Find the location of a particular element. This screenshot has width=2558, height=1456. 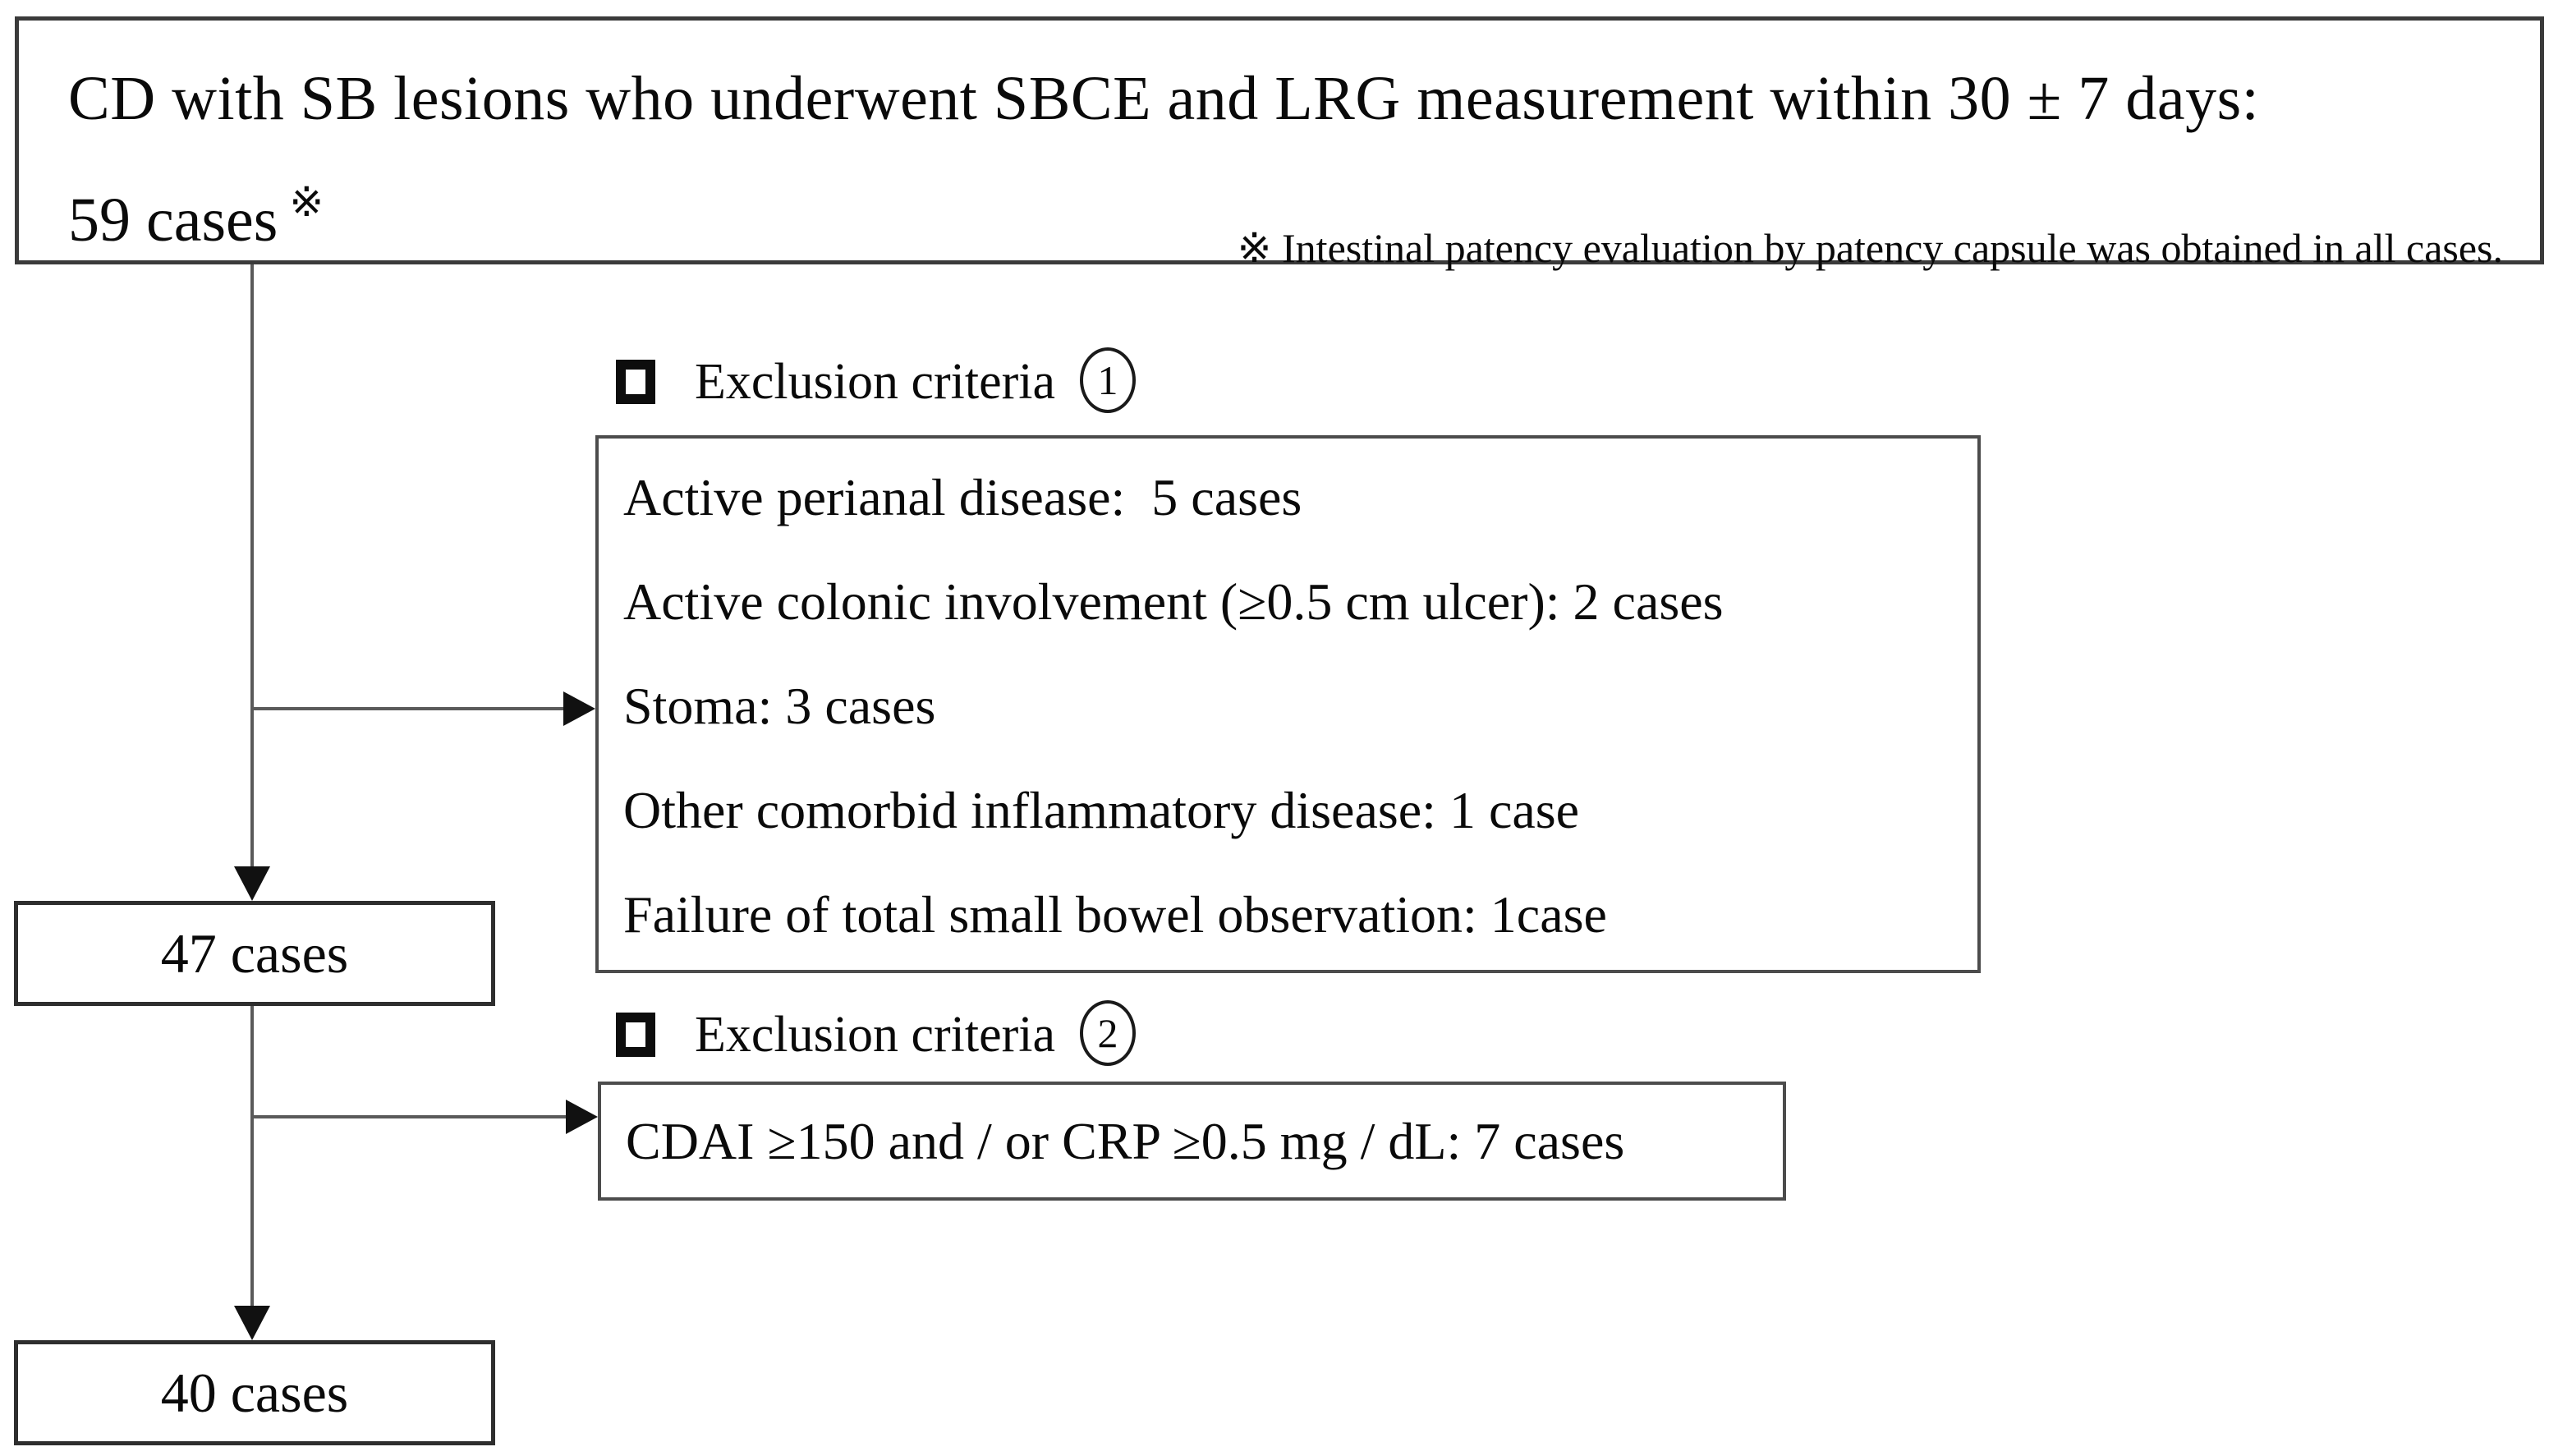

exclusion2-label: Exclusion criteria 2 is located at coordinates (876, 1035).